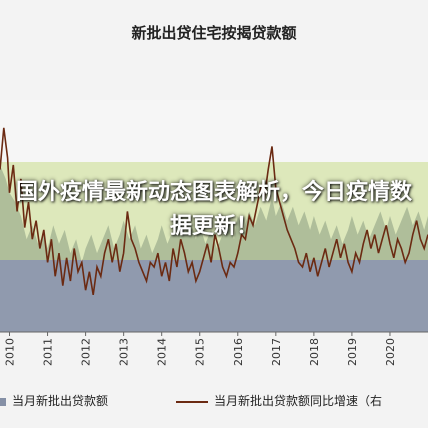  Describe the element at coordinates (298, 401) in the screenshot. I see `legend-label-line: 当月新批出贷款额同比增速（右` at that location.